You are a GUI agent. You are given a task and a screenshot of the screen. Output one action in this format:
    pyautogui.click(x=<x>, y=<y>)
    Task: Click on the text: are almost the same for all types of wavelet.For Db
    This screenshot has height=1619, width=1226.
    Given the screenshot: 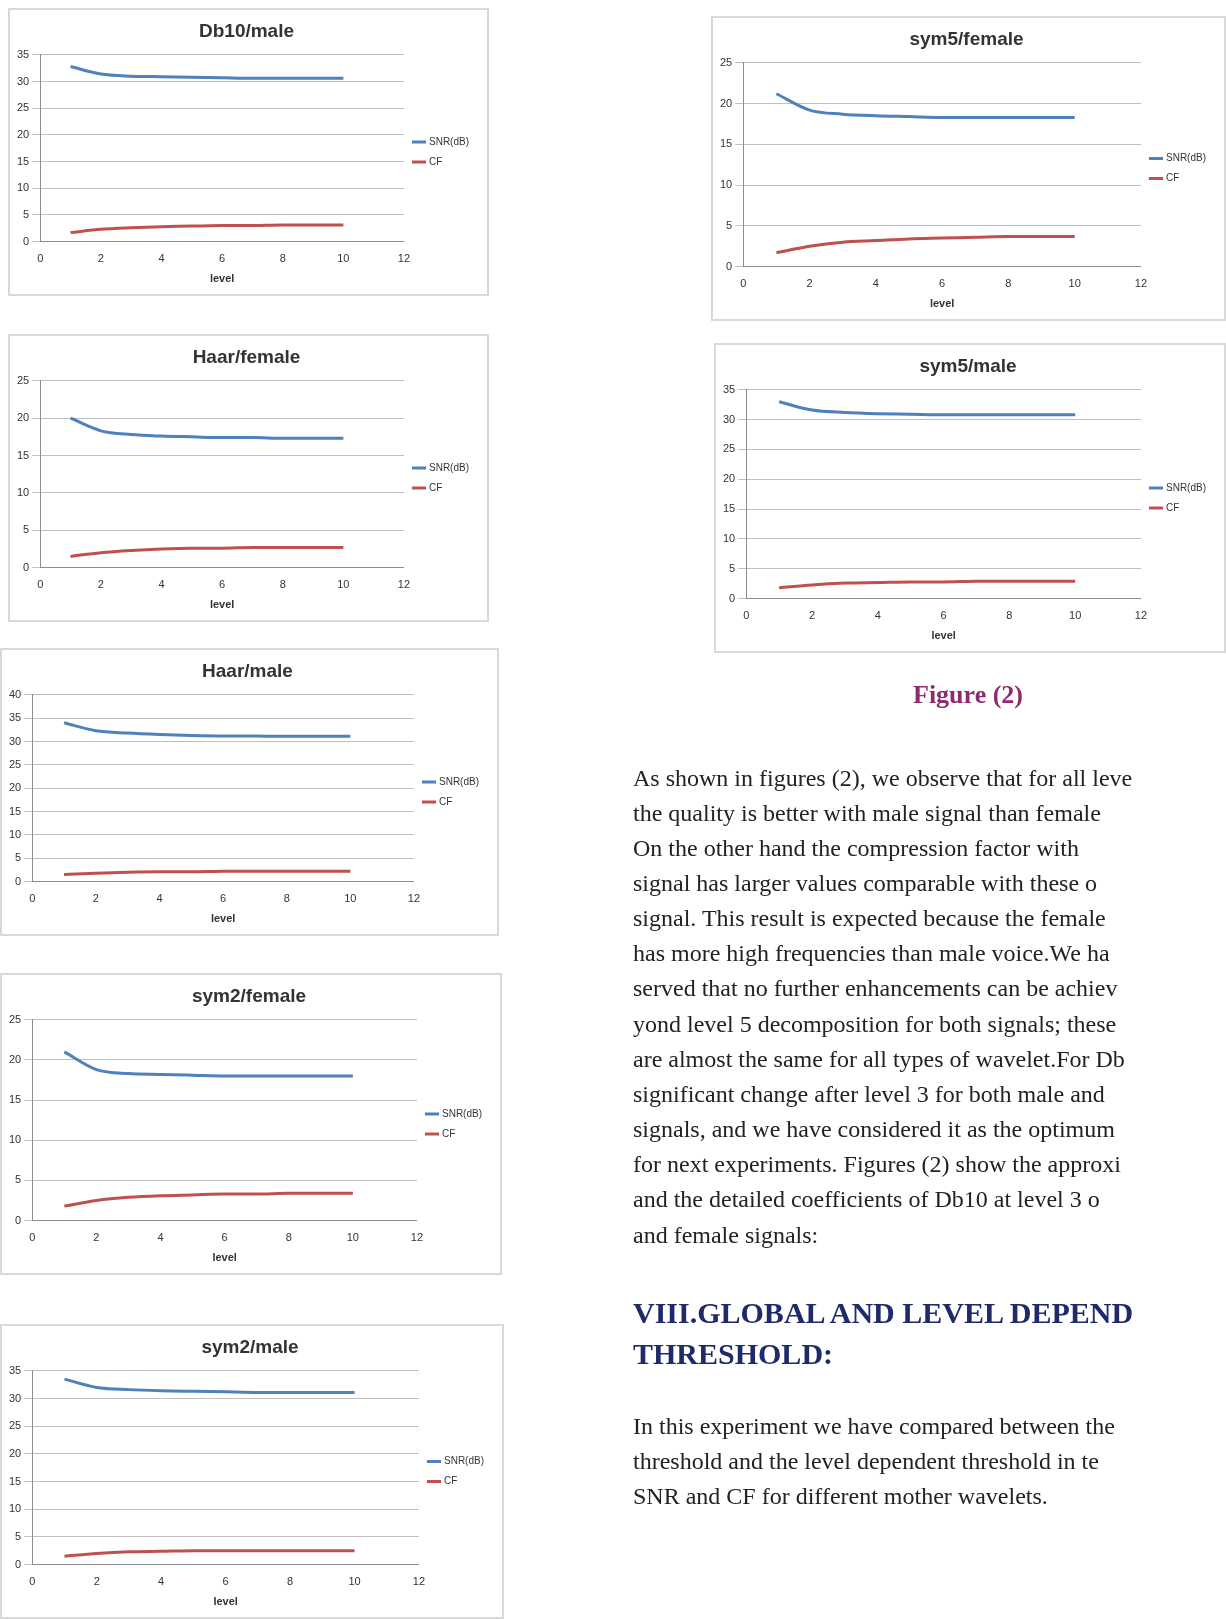 What is the action you would take?
    pyautogui.click(x=879, y=1059)
    